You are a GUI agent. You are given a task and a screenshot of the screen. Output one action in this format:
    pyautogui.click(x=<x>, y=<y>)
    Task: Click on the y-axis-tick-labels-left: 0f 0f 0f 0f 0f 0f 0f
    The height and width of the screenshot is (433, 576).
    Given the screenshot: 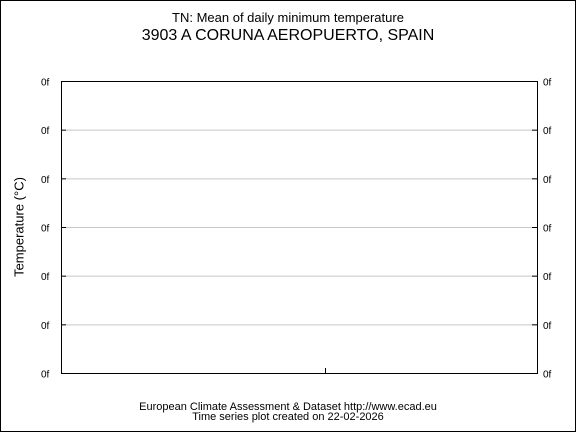 What is the action you would take?
    pyautogui.click(x=45, y=229)
    